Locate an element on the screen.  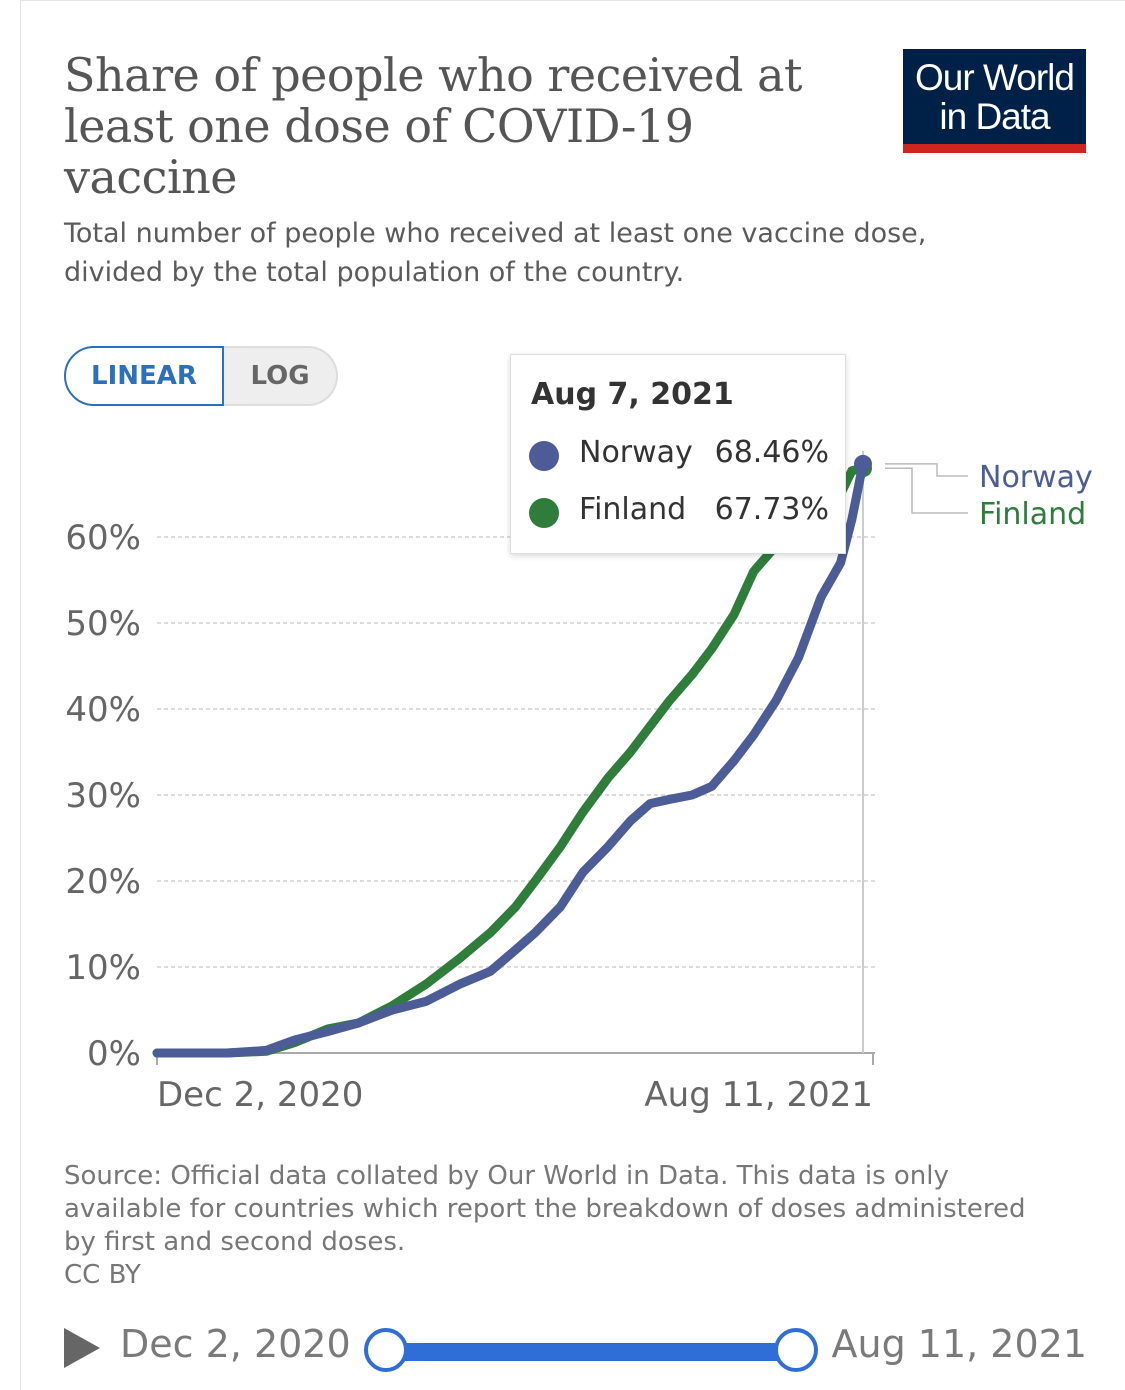
x-tick-label: Dec 2, 2020 is located at coordinates (260, 1095).